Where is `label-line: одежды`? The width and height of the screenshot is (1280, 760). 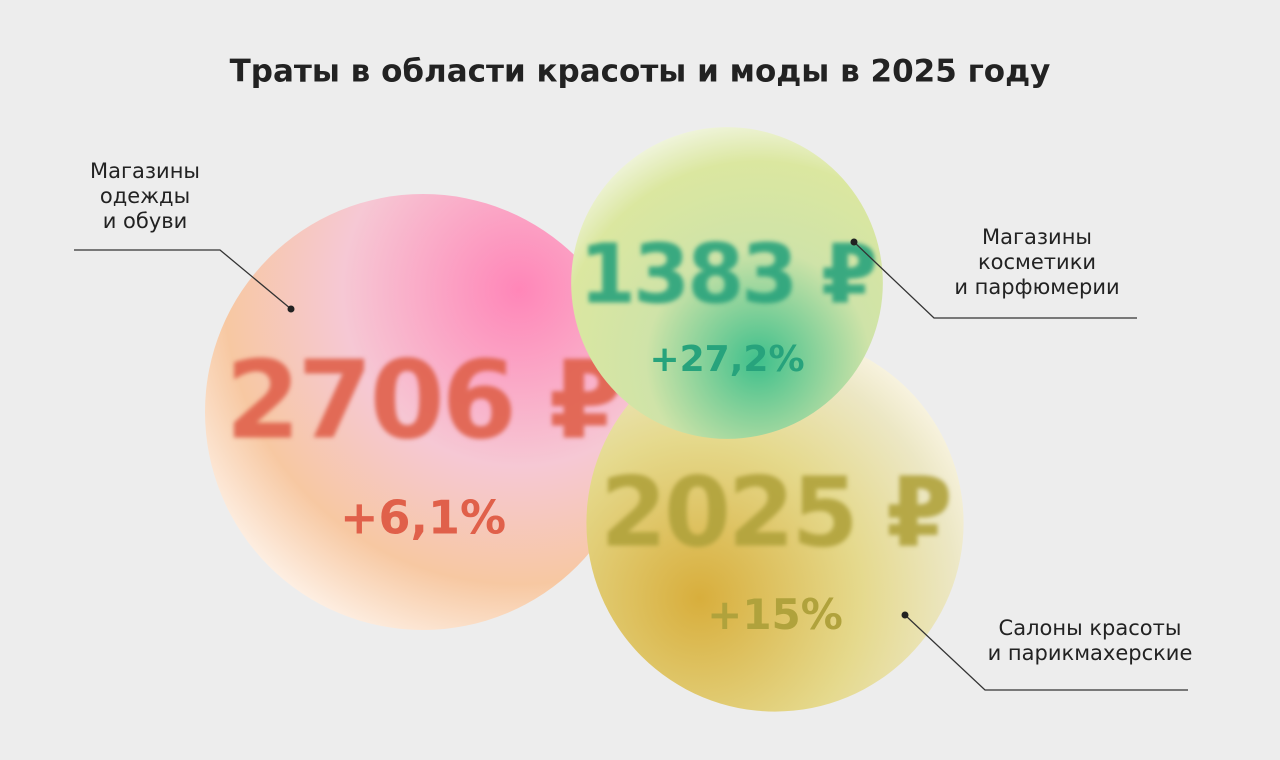 label-line: одежды is located at coordinates (145, 196).